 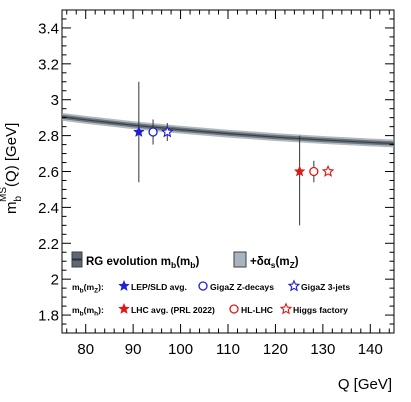 I want to click on legend-gigaz-3jets-marker-glyph, so click(x=294, y=285).